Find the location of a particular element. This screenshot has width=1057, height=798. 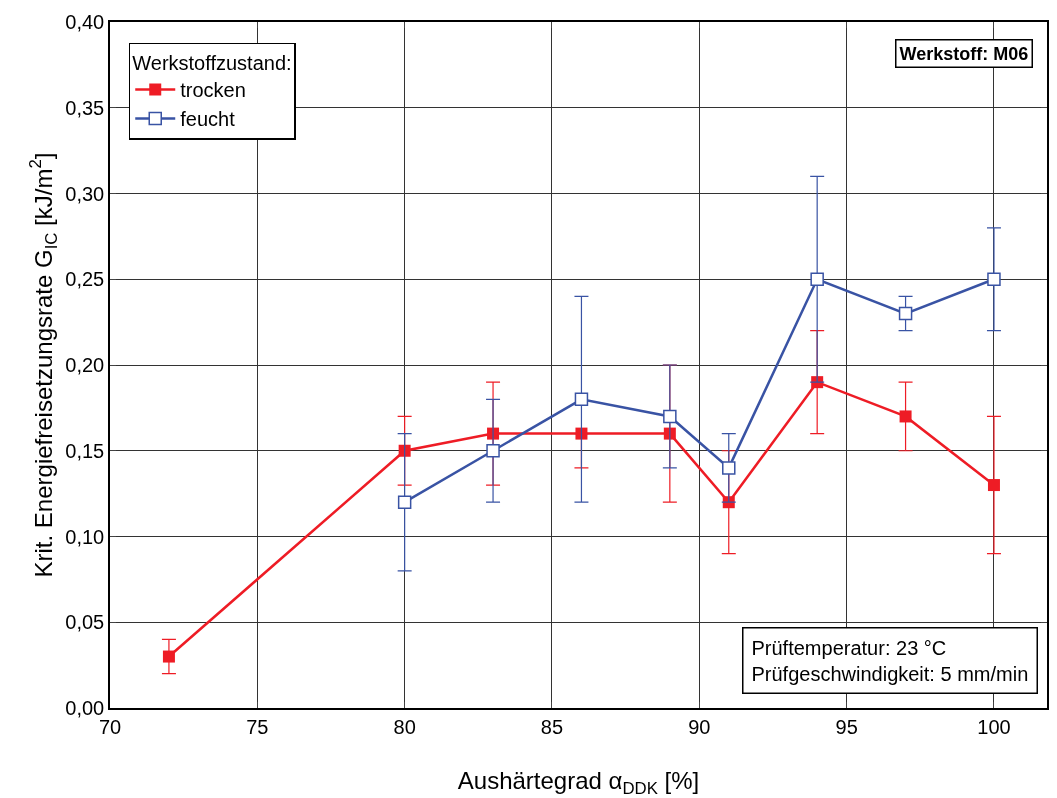

legend-label: trocken is located at coordinates (213, 90).